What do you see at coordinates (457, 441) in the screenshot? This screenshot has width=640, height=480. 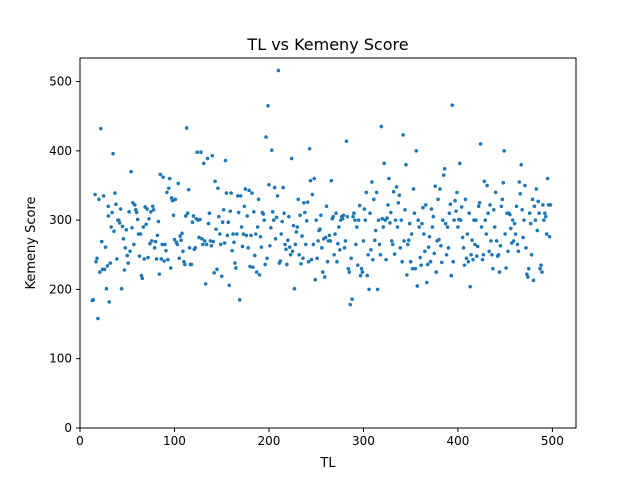 I see `x-tick-label: 400` at bounding box center [457, 441].